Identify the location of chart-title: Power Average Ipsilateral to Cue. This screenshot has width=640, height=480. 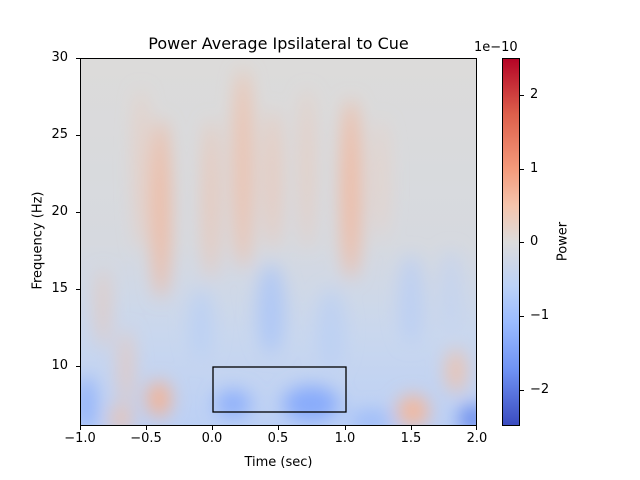
(278, 43).